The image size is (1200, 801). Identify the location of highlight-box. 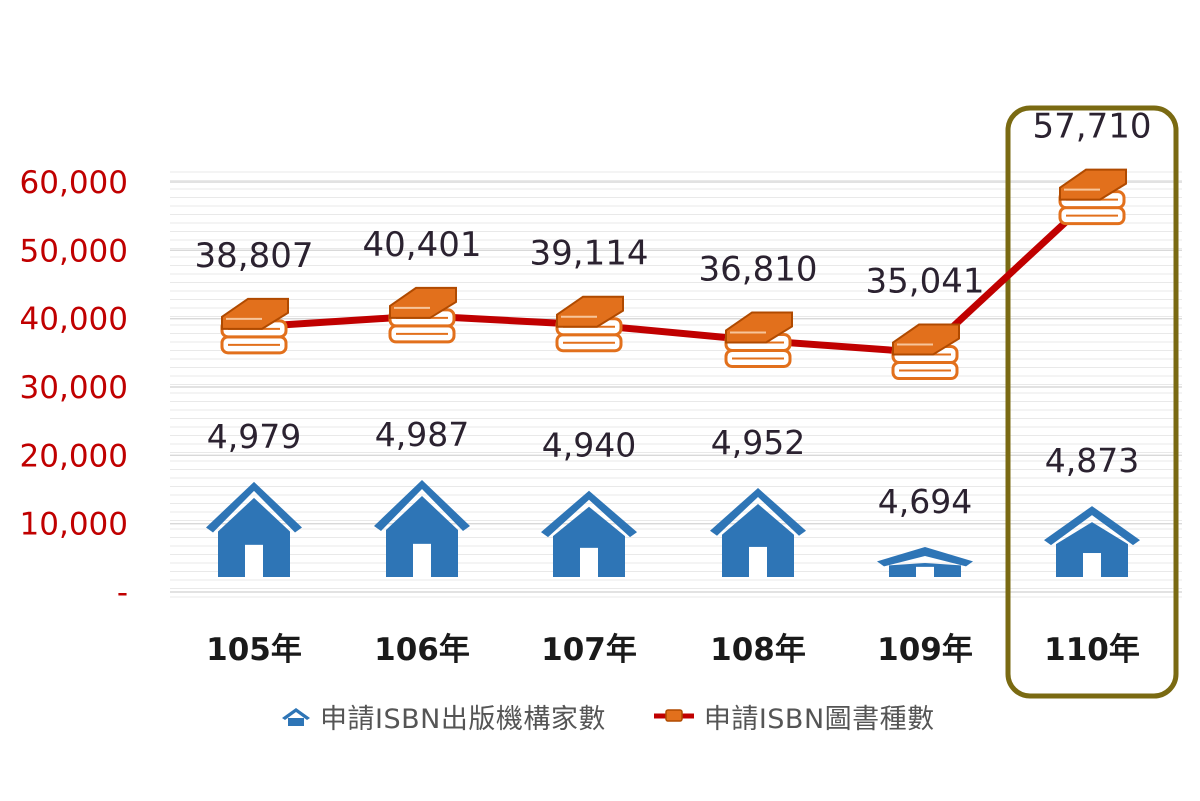
(1092, 402).